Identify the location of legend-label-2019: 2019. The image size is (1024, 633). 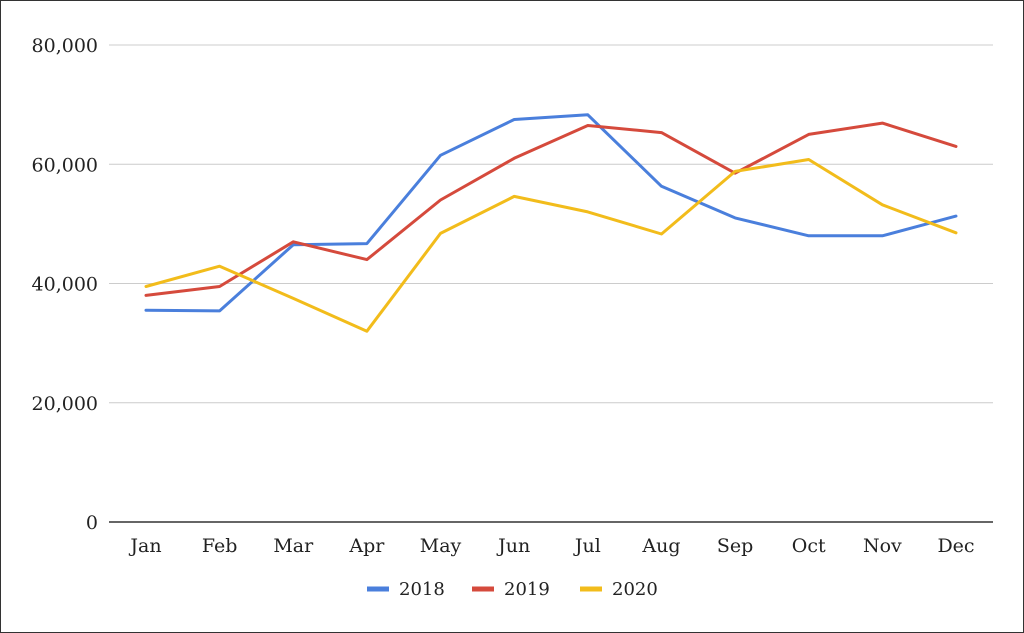
(527, 589).